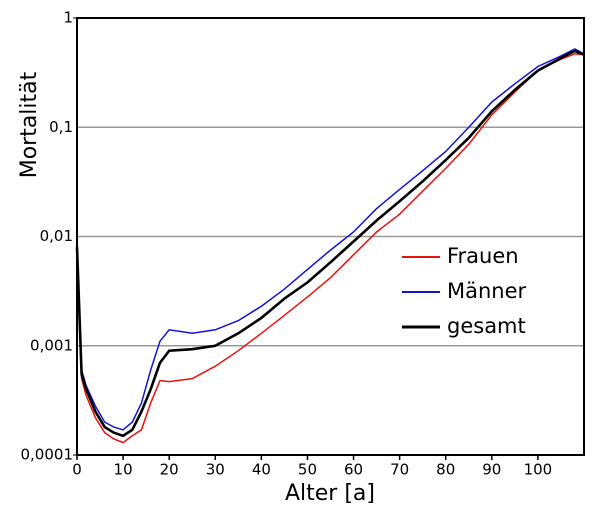 The height and width of the screenshot is (512, 594). What do you see at coordinates (215, 470) in the screenshot?
I see `x-tick-label: 30` at bounding box center [215, 470].